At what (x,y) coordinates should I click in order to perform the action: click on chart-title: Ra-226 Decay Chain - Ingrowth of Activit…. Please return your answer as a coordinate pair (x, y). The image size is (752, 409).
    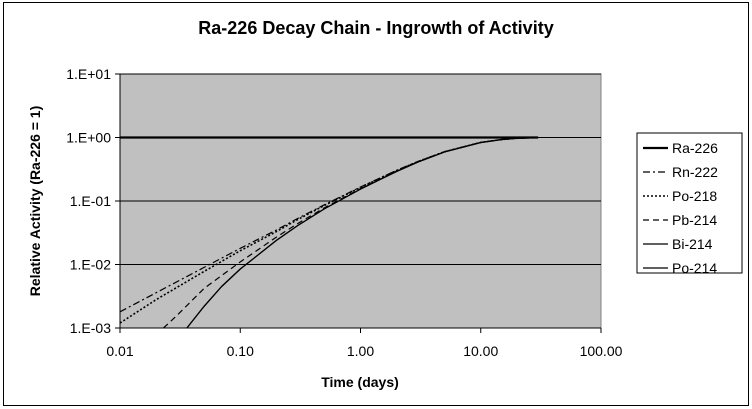
    Looking at the image, I should click on (375, 28).